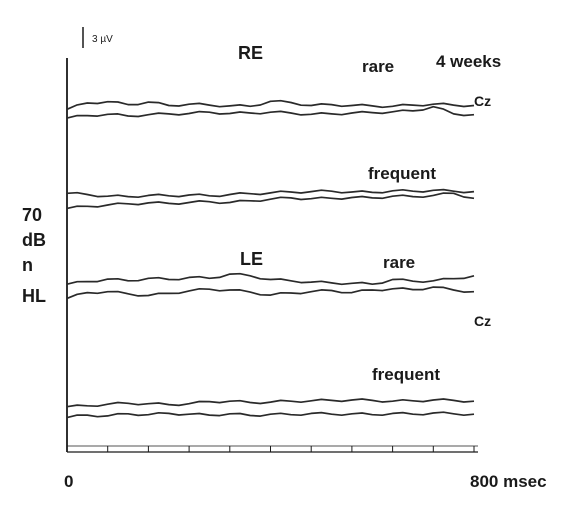 The image size is (582, 513). I want to click on stimulus-level-line-4: HL, so click(34, 296).